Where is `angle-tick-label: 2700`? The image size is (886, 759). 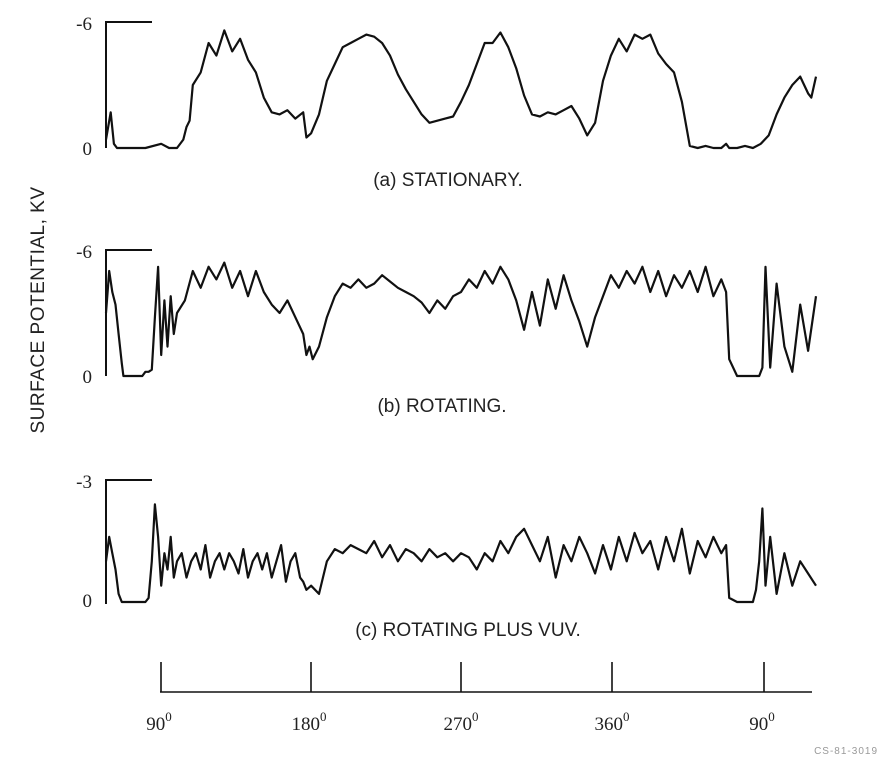 angle-tick-label: 2700 is located at coordinates (461, 722).